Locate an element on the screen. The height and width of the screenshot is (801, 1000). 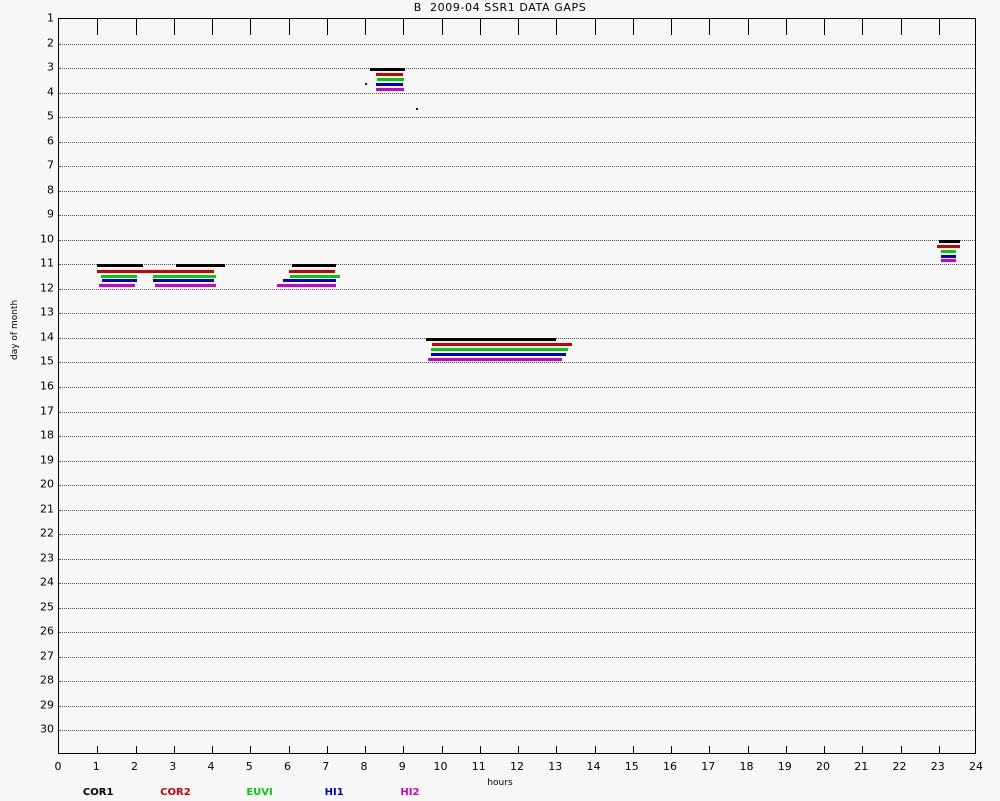
x-axis-tick-label: 3 is located at coordinates (173, 766).